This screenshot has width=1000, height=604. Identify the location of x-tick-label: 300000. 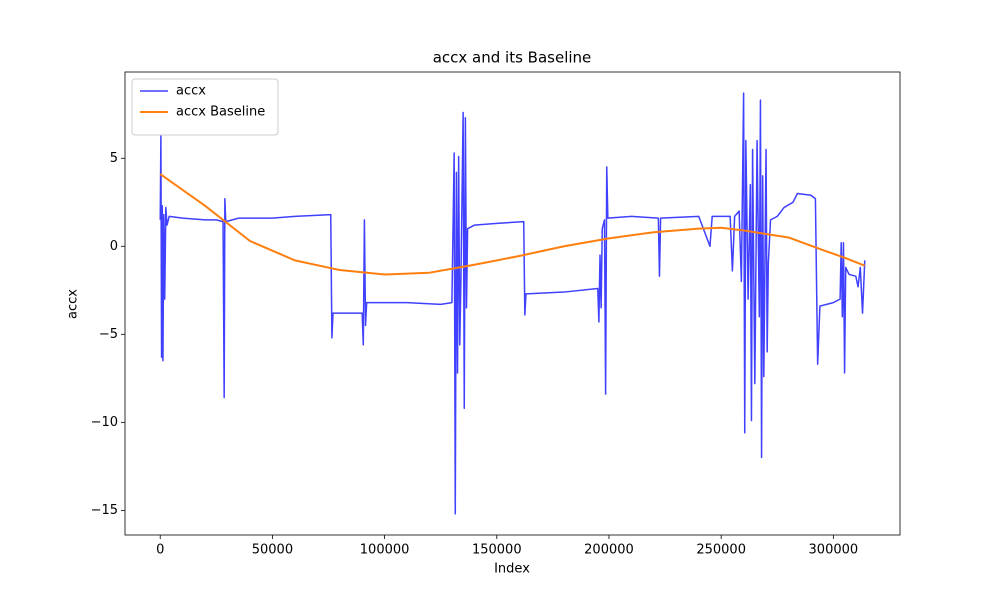
(834, 550).